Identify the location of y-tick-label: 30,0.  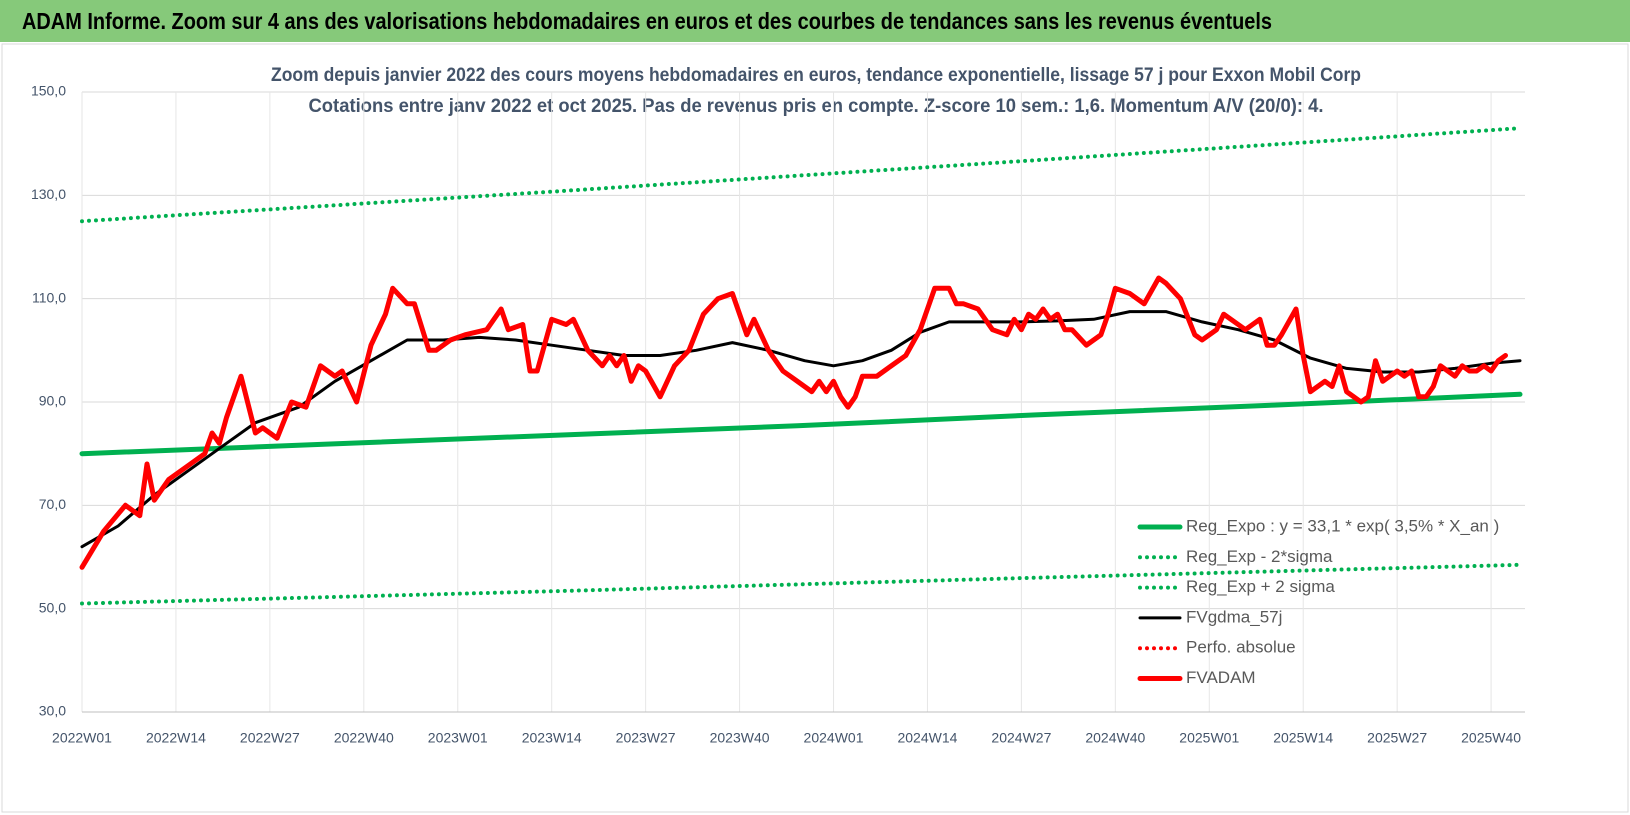
(52, 711).